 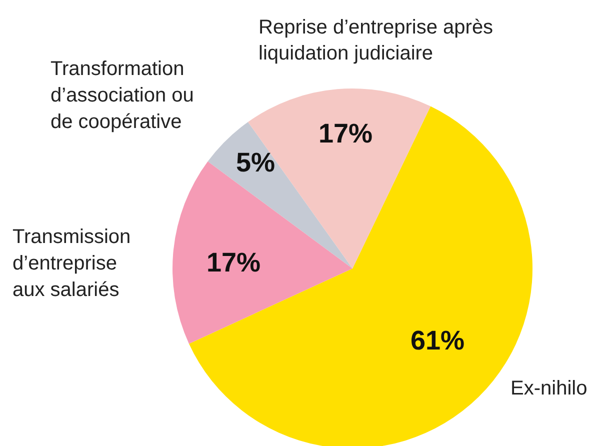 I want to click on slice-label: Ex-nihilo, so click(x=549, y=389).